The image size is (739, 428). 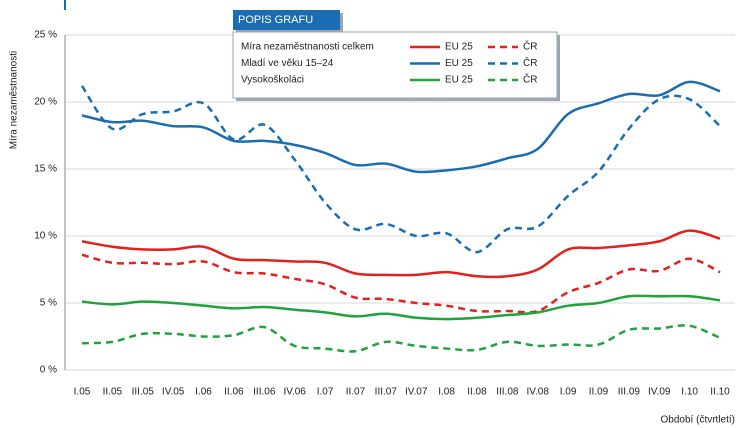 I want to click on x-tick-label: I.06, so click(x=203, y=392).